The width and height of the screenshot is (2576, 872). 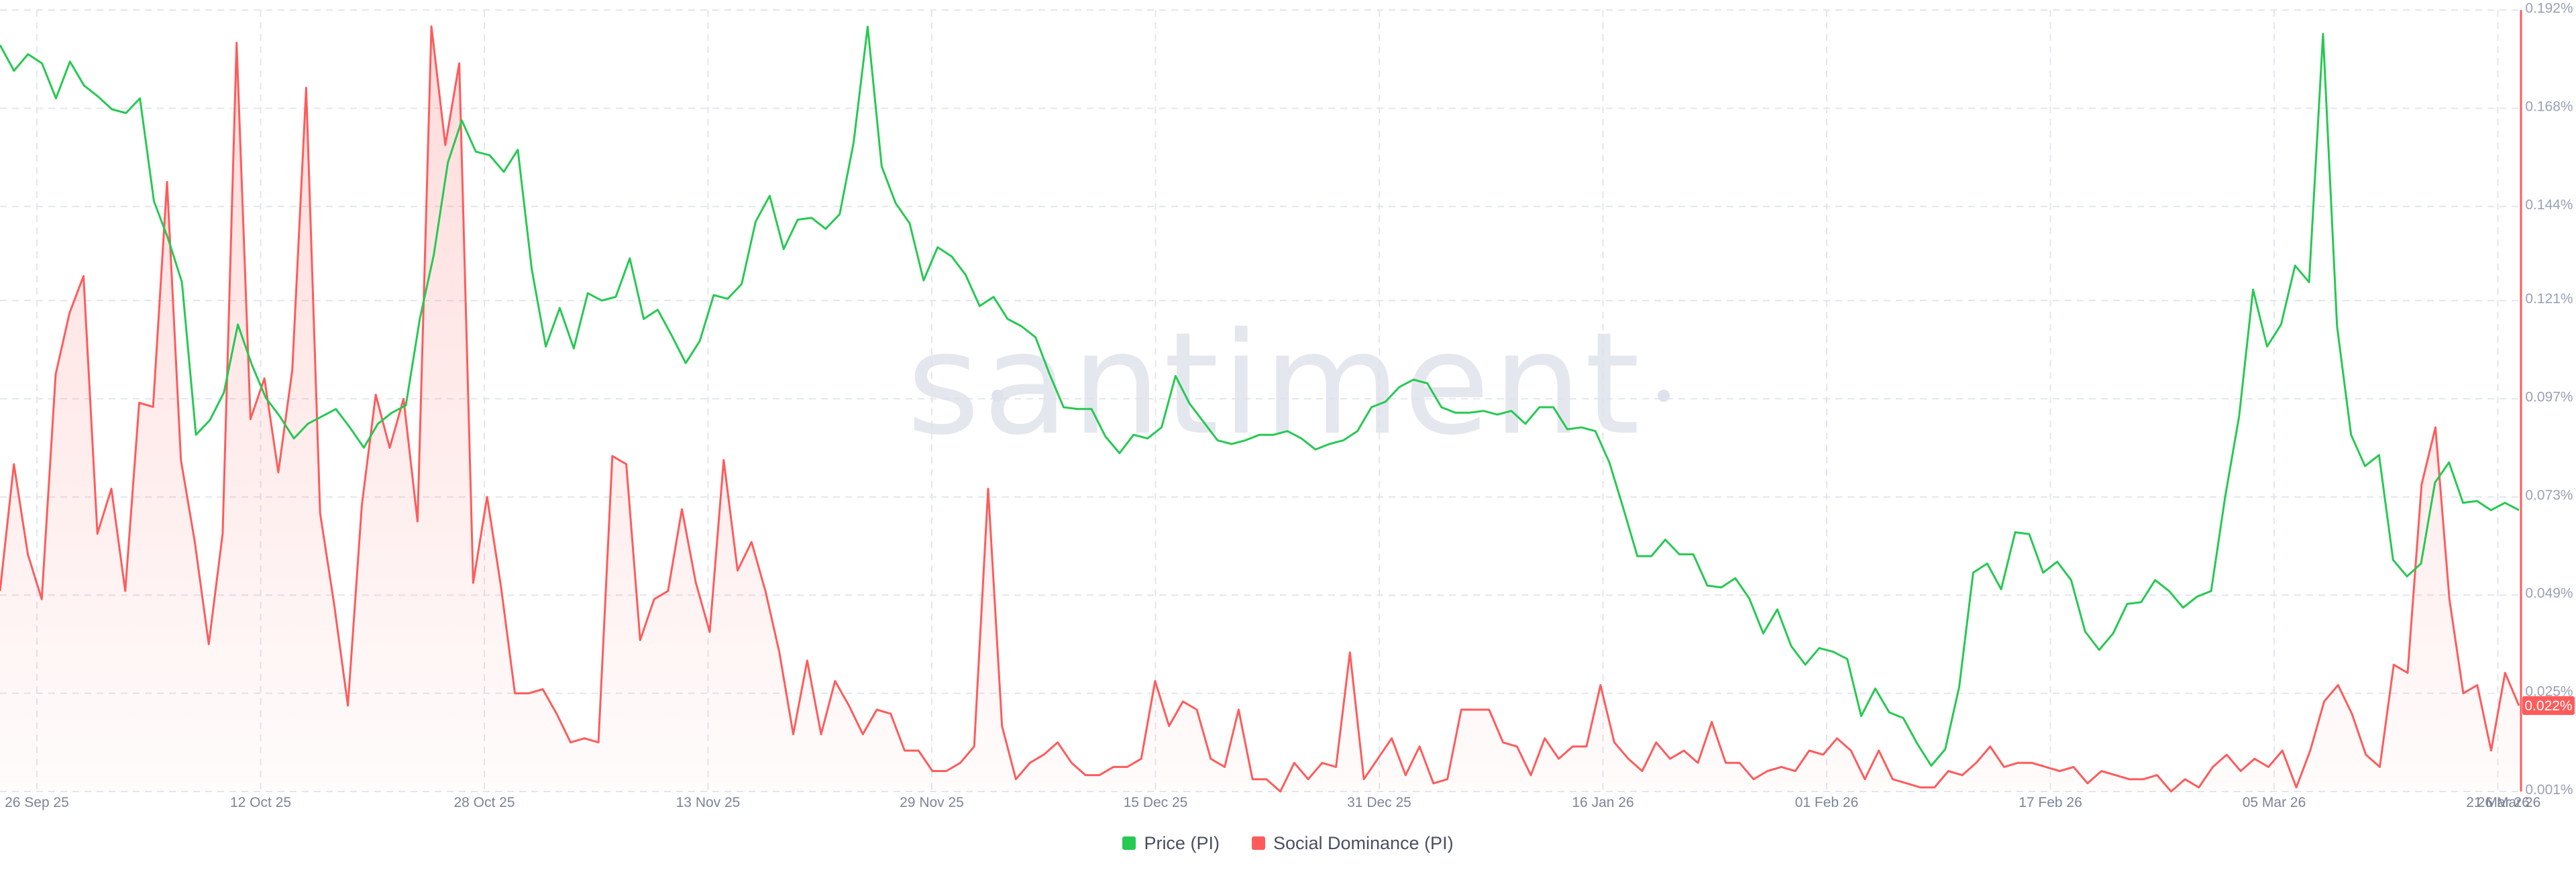 I want to click on legend-item-social-dominance: Social Dominance (PI), so click(x=1352, y=843).